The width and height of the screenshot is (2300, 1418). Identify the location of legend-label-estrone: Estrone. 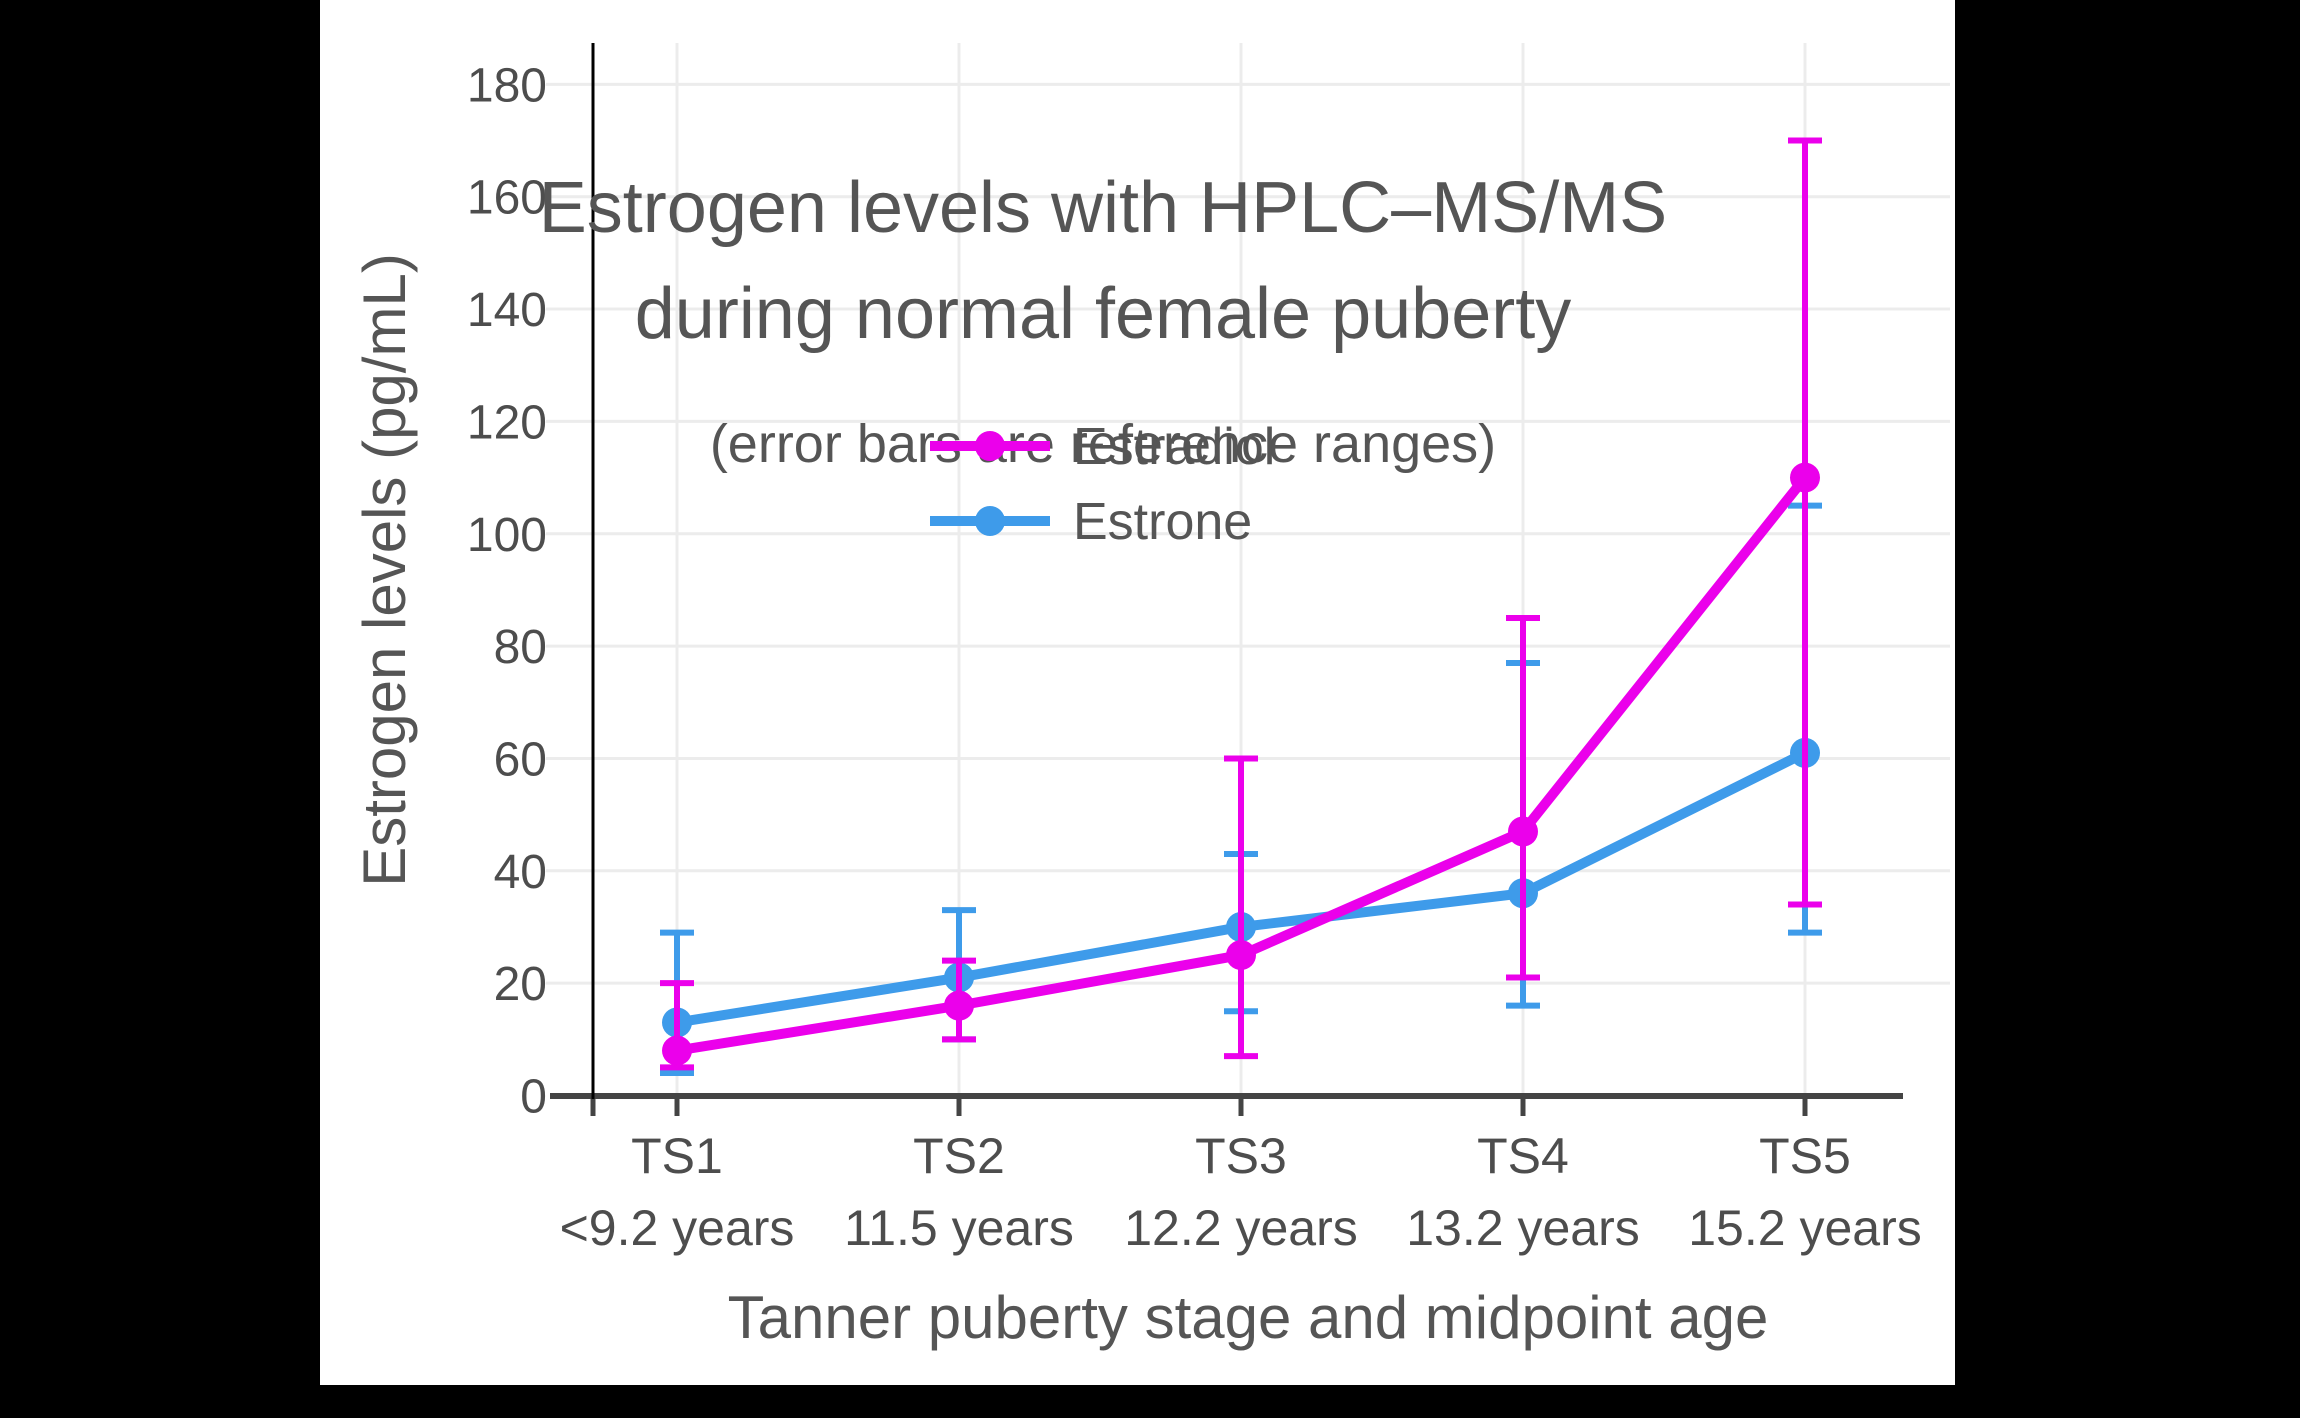
(1162, 522).